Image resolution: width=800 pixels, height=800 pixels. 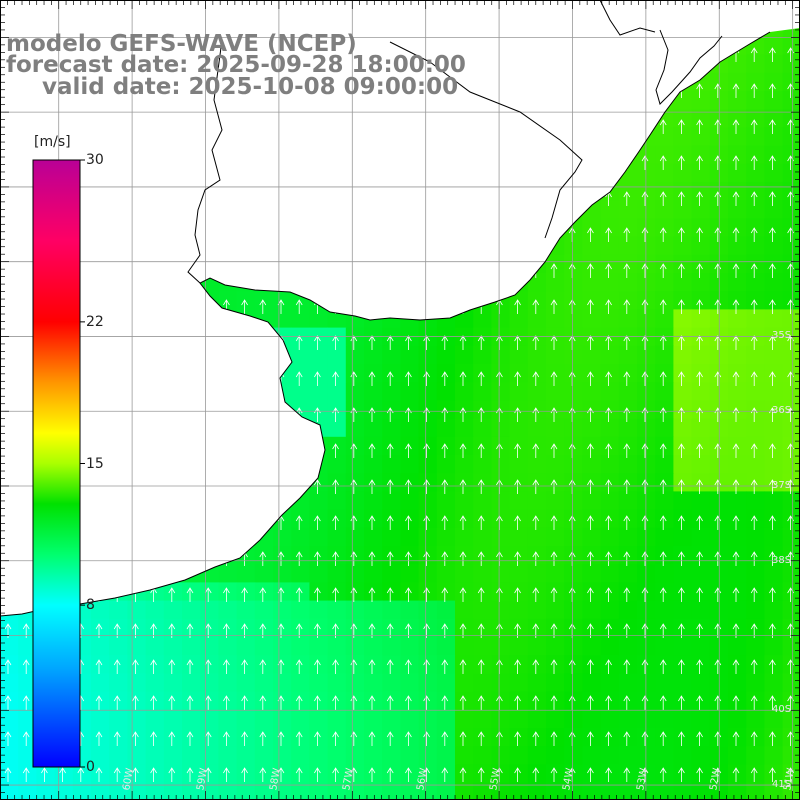 I want to click on colorbar-tick-label: 15, so click(x=95, y=463).